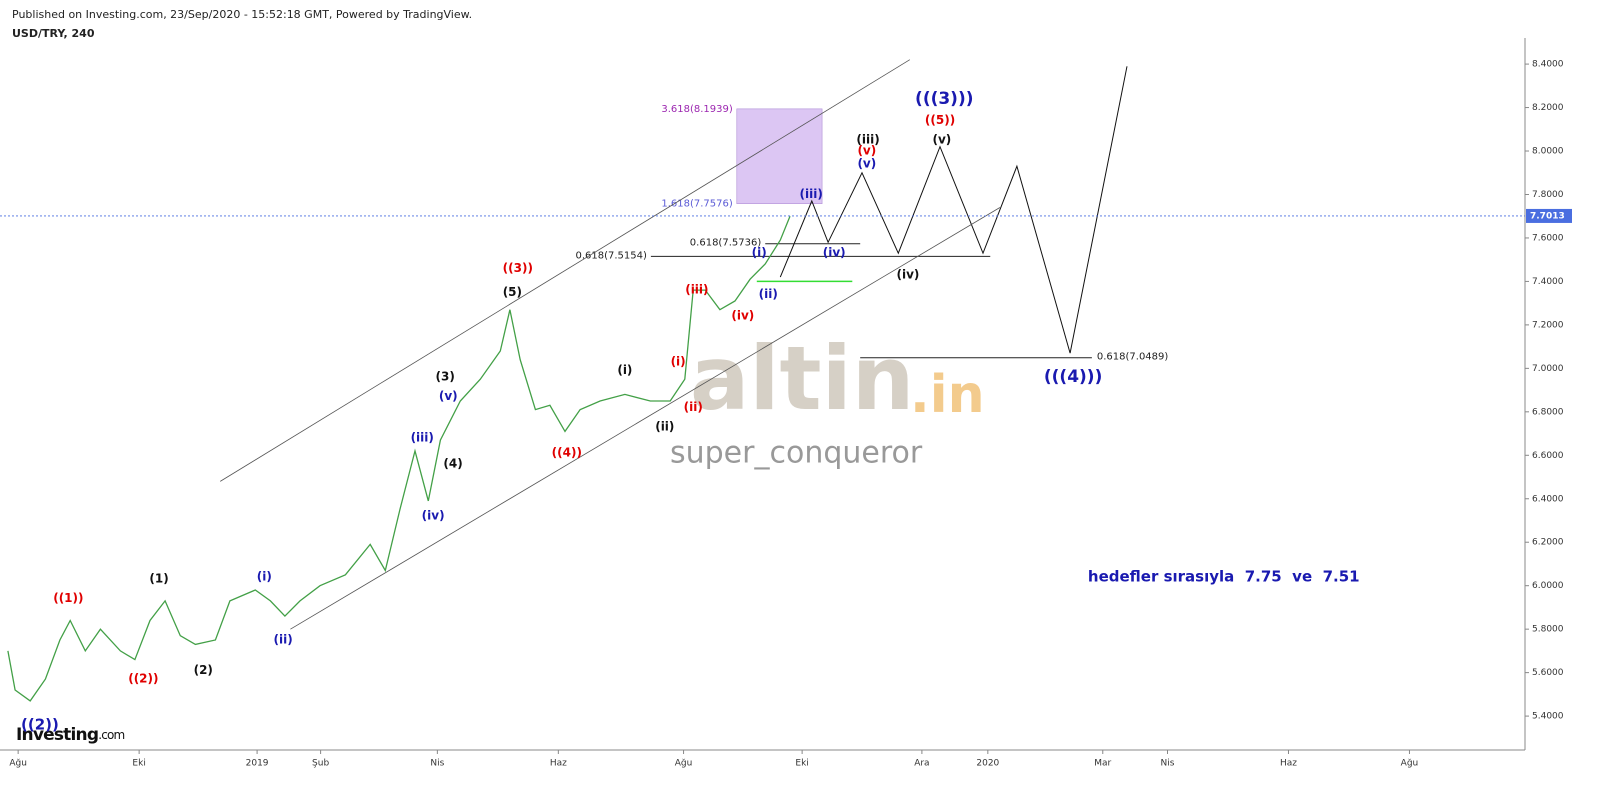  What do you see at coordinates (1548, 369) in the screenshot?
I see `y-tick-label: 7.0000` at bounding box center [1548, 369].